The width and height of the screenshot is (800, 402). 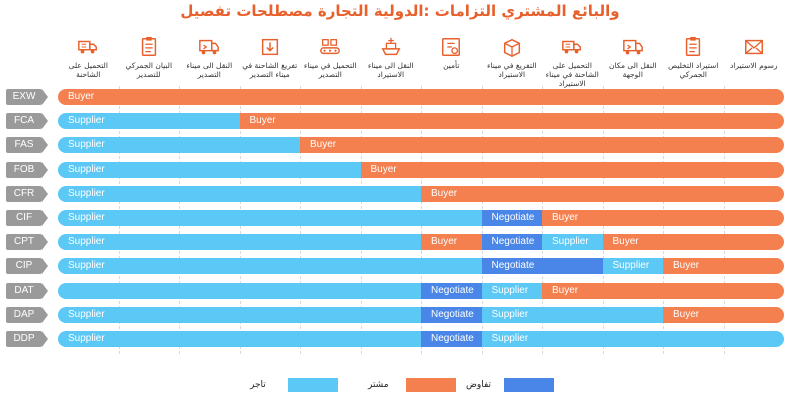 What do you see at coordinates (27, 145) in the screenshot?
I see `incoterm-label: FAS` at bounding box center [27, 145].